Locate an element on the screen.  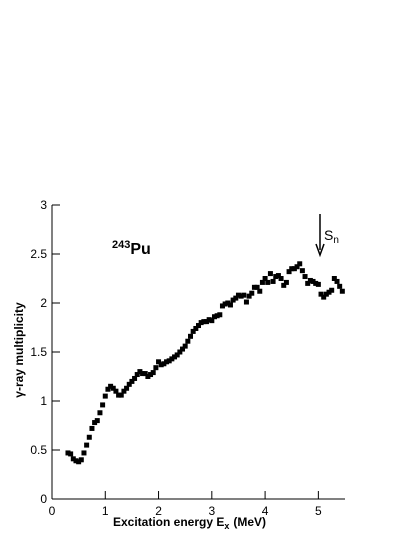
x-tick-label: 2 is located at coordinates (158, 511).